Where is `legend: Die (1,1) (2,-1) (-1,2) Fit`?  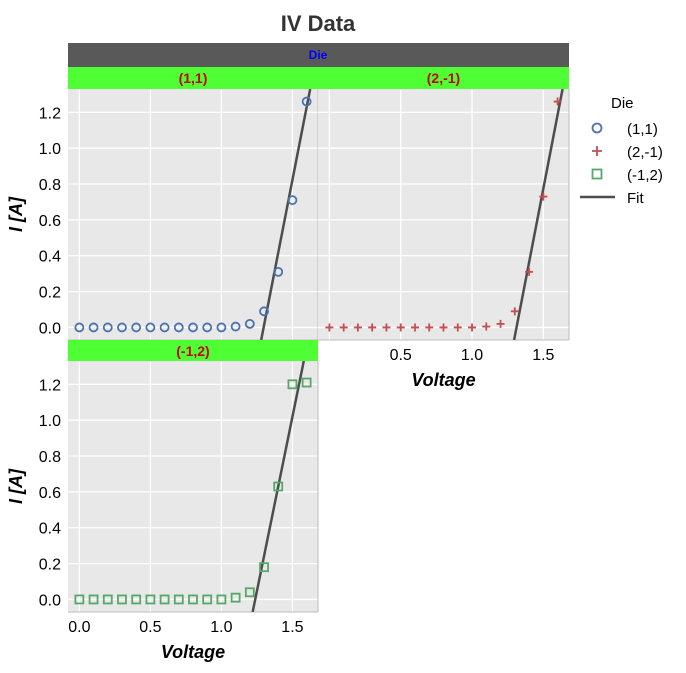 legend: Die (1,1) (2,-1) (-1,2) Fit is located at coordinates (621, 151).